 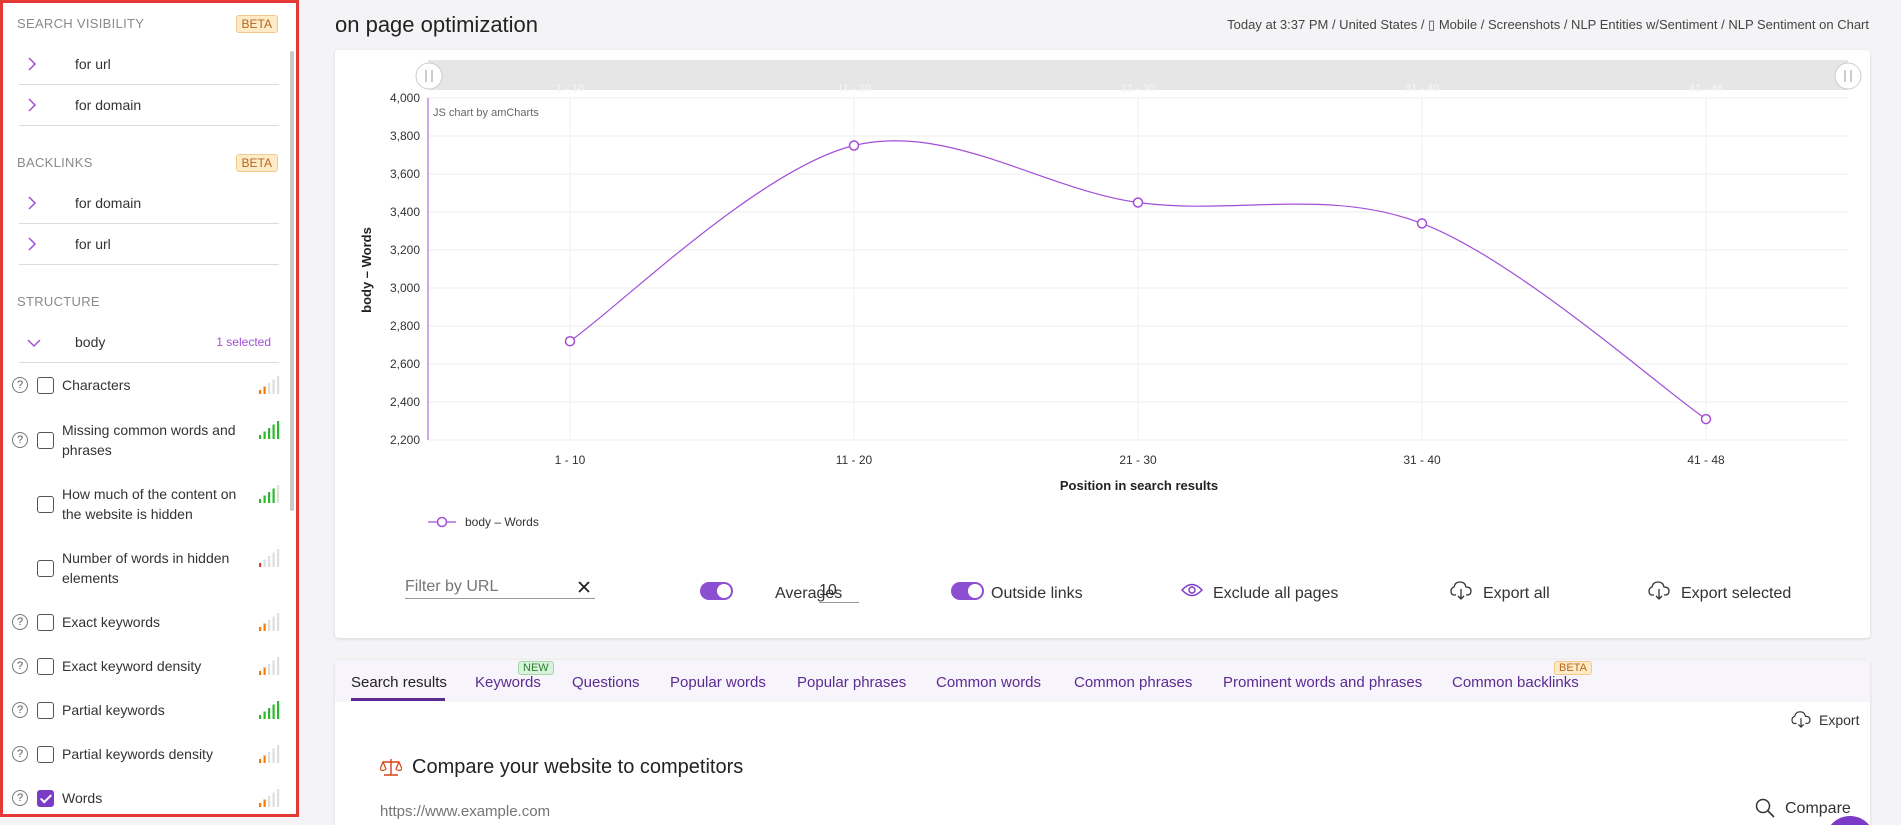 What do you see at coordinates (399, 682) in the screenshot?
I see `tab-search-results: Search results` at bounding box center [399, 682].